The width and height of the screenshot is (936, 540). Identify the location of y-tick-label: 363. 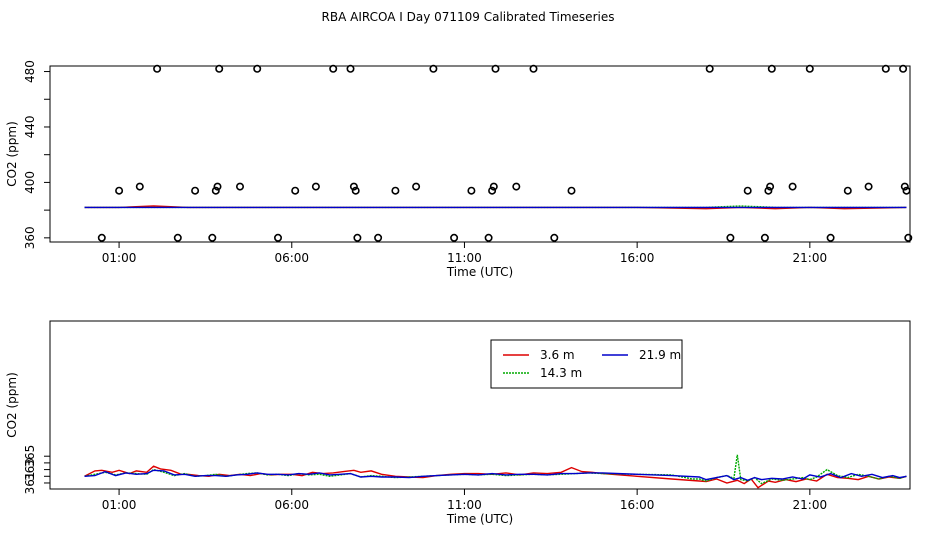
(30, 469).